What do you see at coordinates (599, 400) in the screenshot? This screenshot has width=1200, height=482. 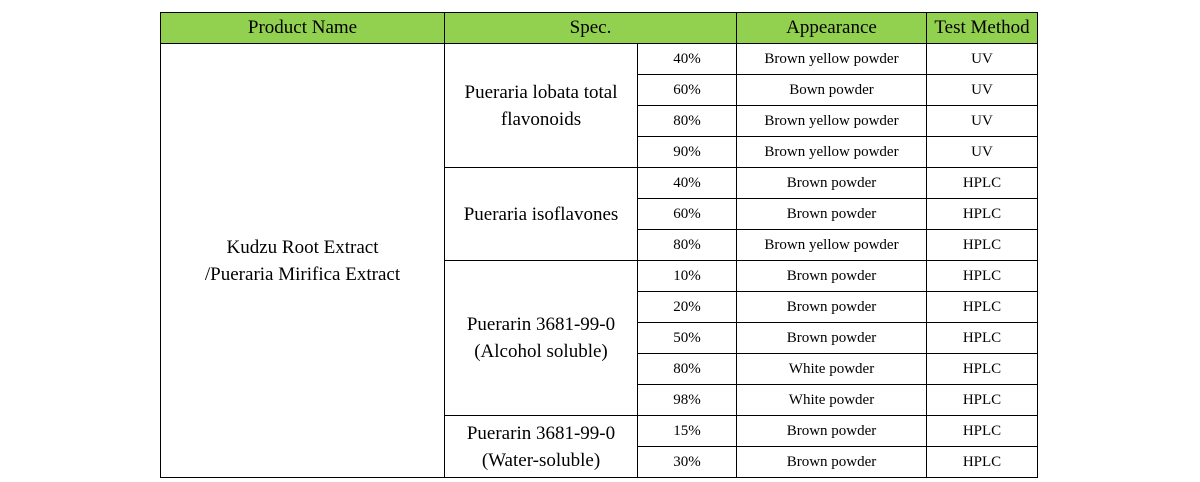 I see `table-row: 98% White powder HPLC` at bounding box center [599, 400].